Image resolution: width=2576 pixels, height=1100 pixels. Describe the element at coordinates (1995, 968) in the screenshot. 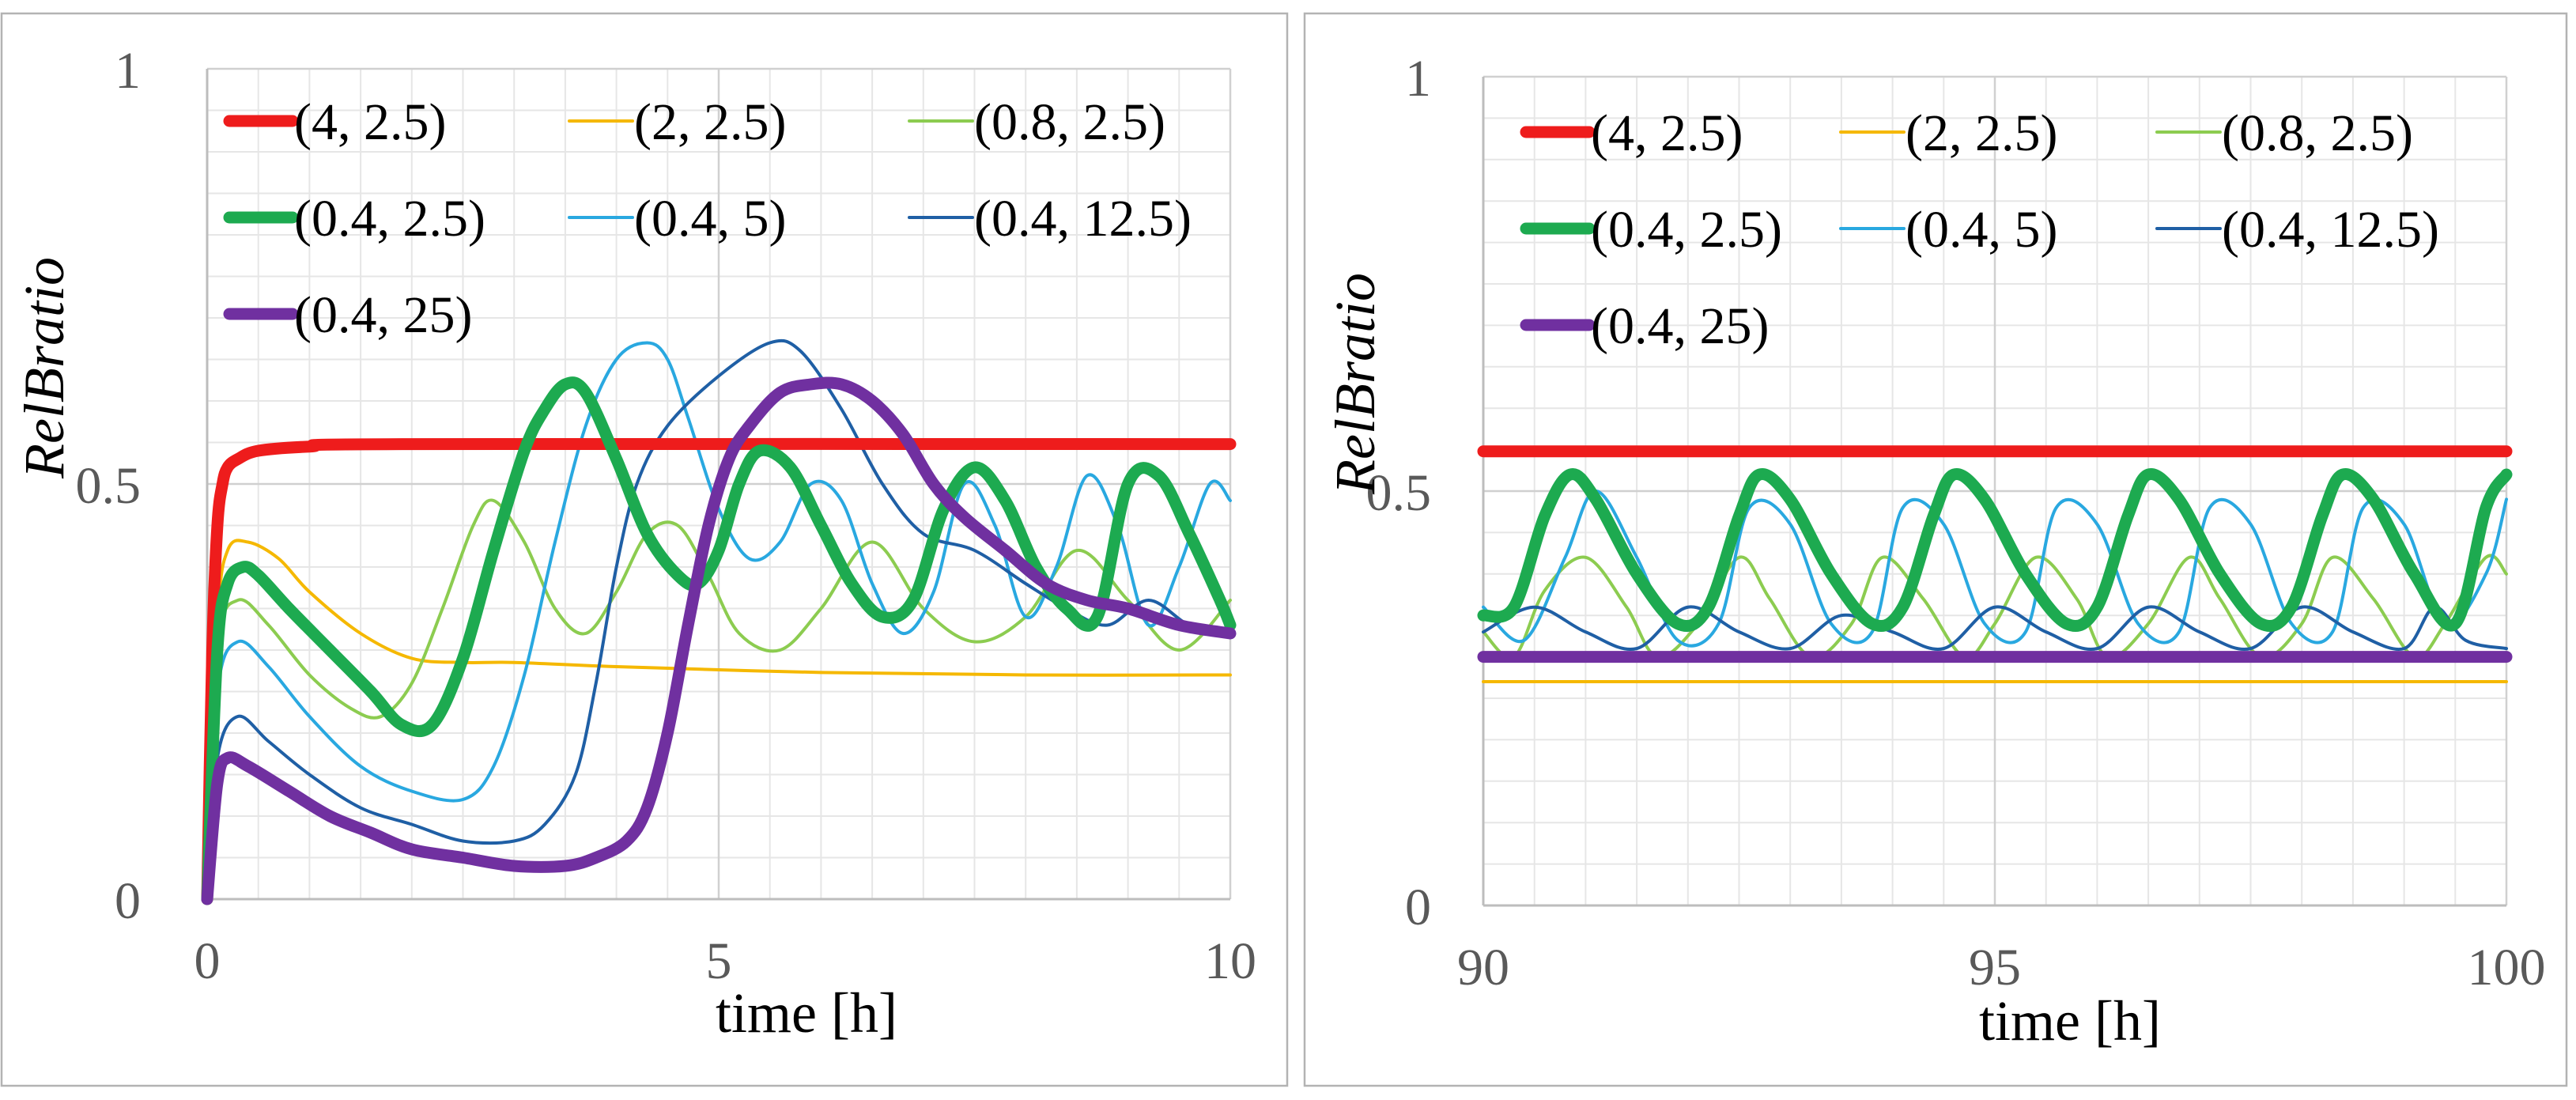

I see `x-tick-label: 95` at that location.